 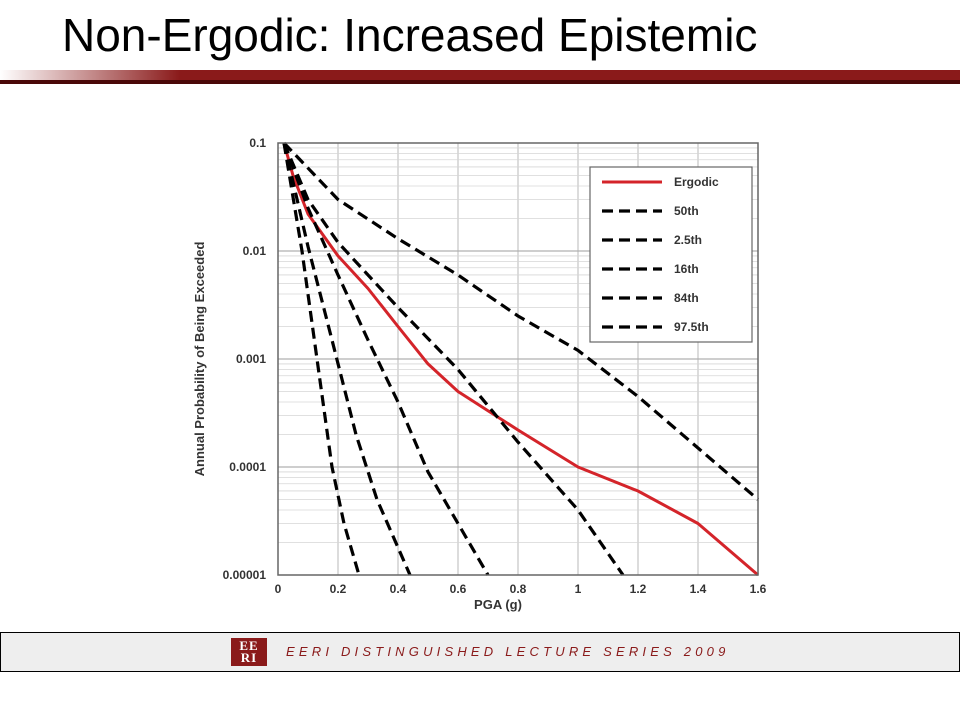 What do you see at coordinates (257, 143) in the screenshot?
I see `y-tick-label: 0.1` at bounding box center [257, 143].